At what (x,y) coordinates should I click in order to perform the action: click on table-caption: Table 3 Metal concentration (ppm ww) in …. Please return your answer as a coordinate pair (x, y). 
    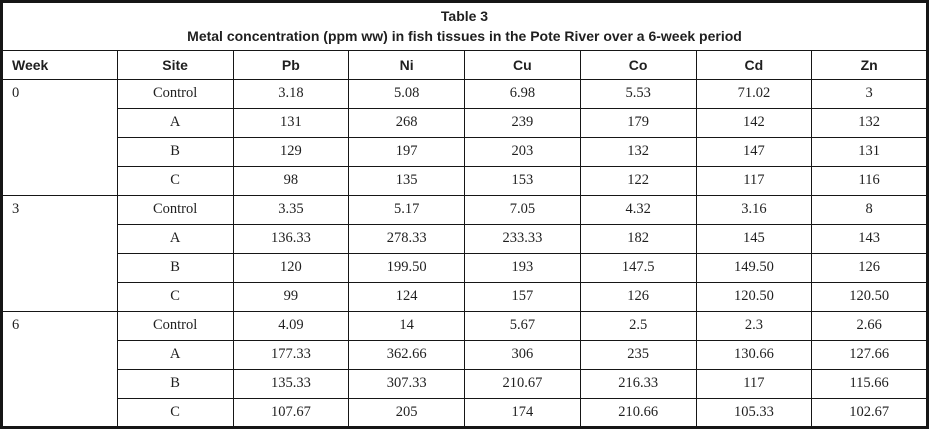
    Looking at the image, I should click on (464, 26).